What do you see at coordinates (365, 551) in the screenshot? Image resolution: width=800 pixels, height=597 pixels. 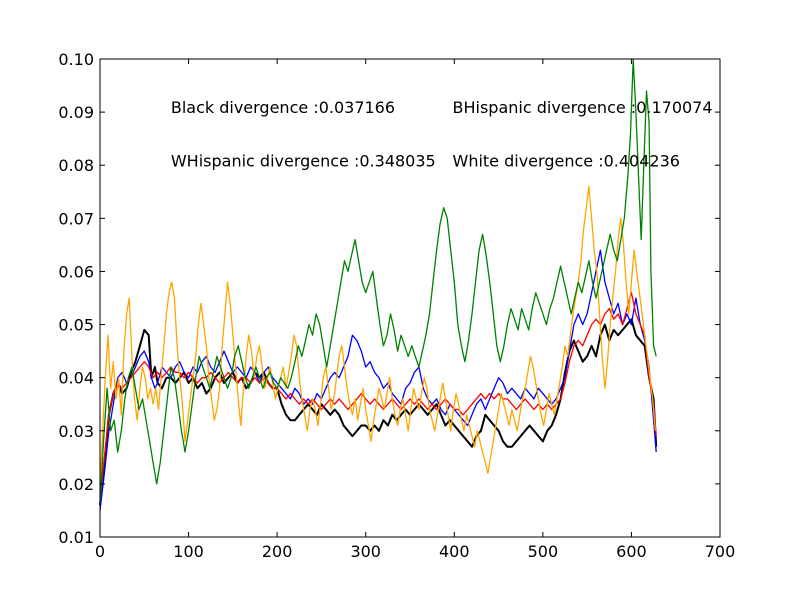 I see `x-tick-label: 300` at bounding box center [365, 551].